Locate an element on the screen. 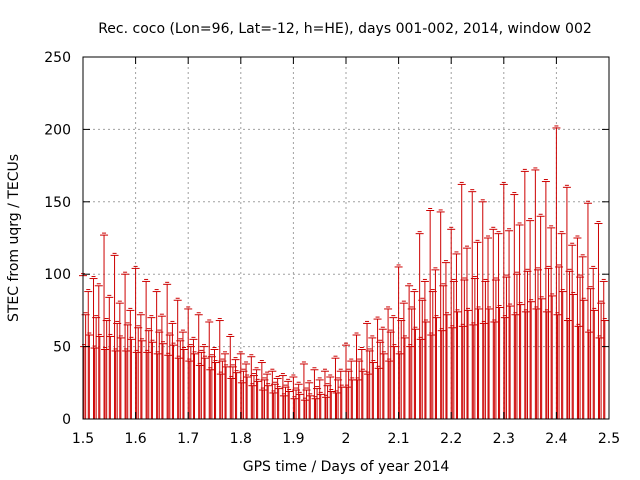  x-tick-label: 1.6 is located at coordinates (135, 439).